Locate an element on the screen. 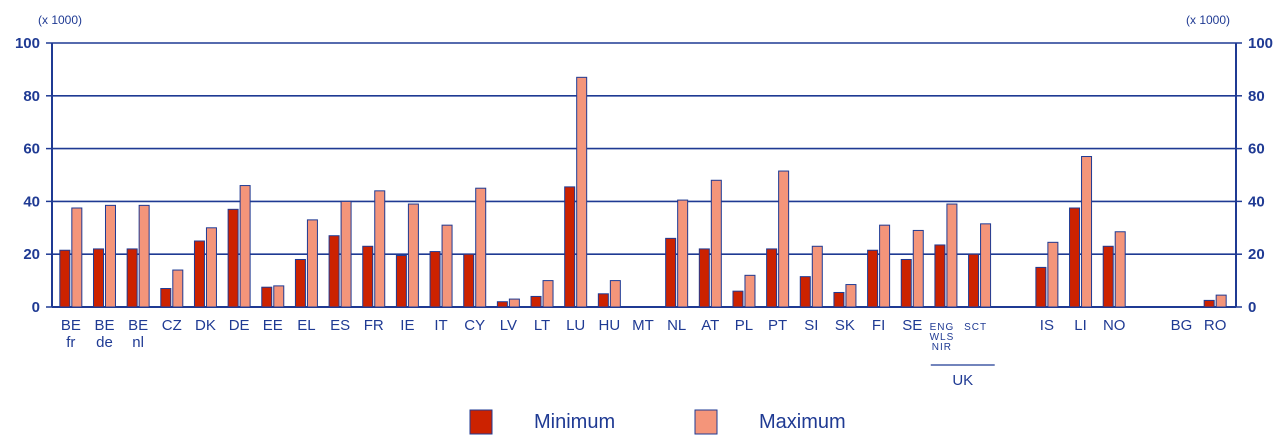 This screenshot has height=436, width=1282. y-axis-left: 0 20 40 60 80 100 is located at coordinates (34, 175).